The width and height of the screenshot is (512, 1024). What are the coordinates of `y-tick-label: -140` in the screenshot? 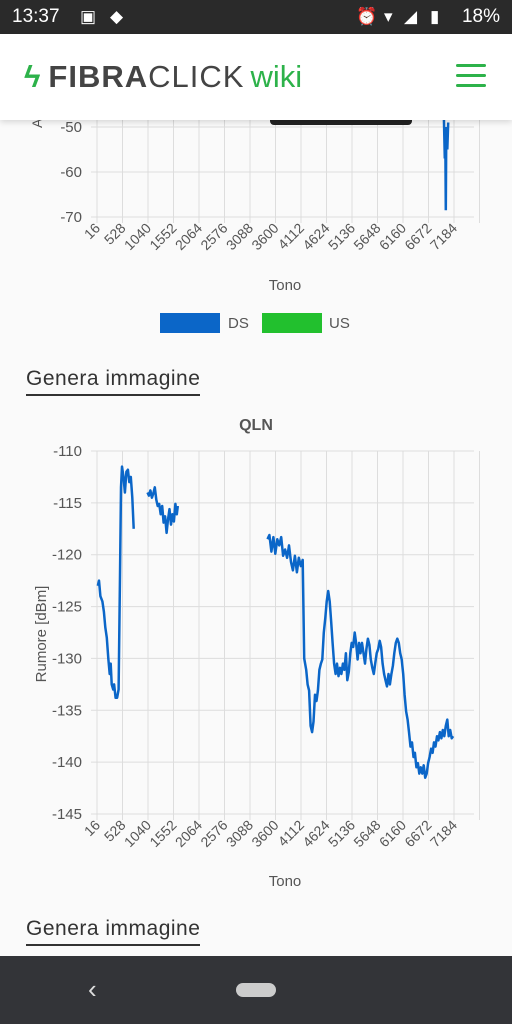 It's located at (67, 762).